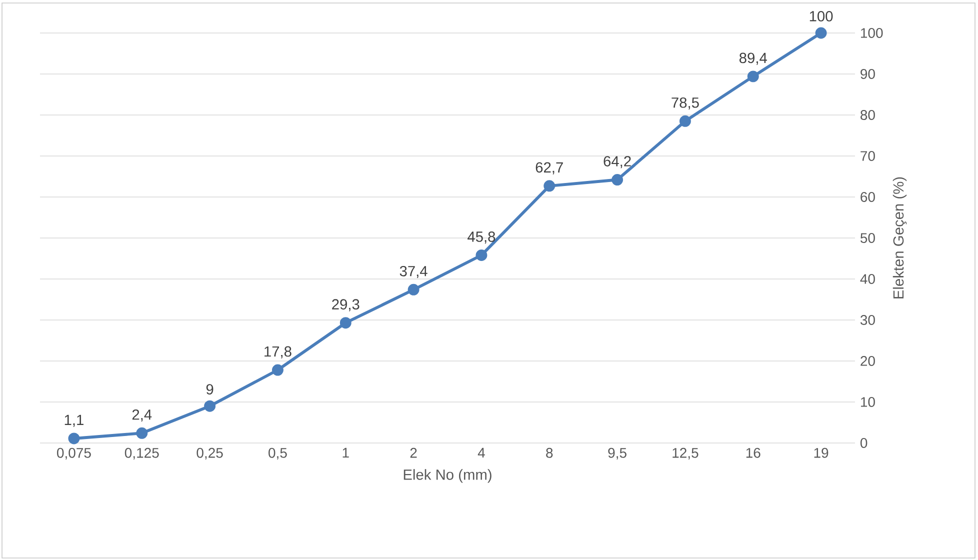 The width and height of the screenshot is (978, 560). What do you see at coordinates (617, 162) in the screenshot?
I see `data-label: 64,2` at bounding box center [617, 162].